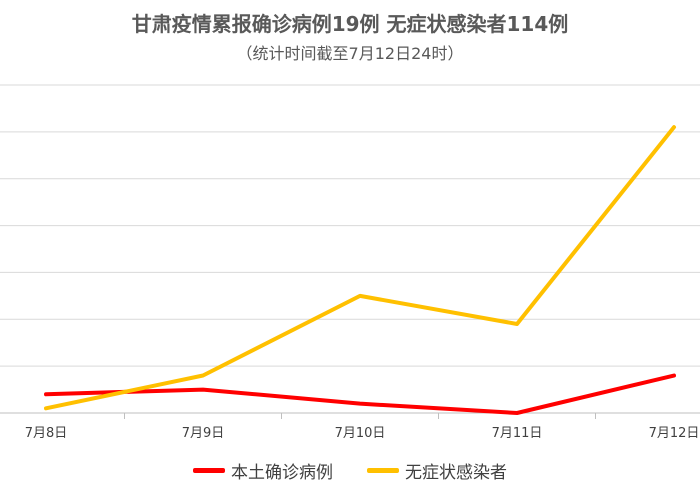 The height and width of the screenshot is (500, 700). What do you see at coordinates (456, 473) in the screenshot?
I see `legend-label-asymptomatic: 无症状感染者` at bounding box center [456, 473].